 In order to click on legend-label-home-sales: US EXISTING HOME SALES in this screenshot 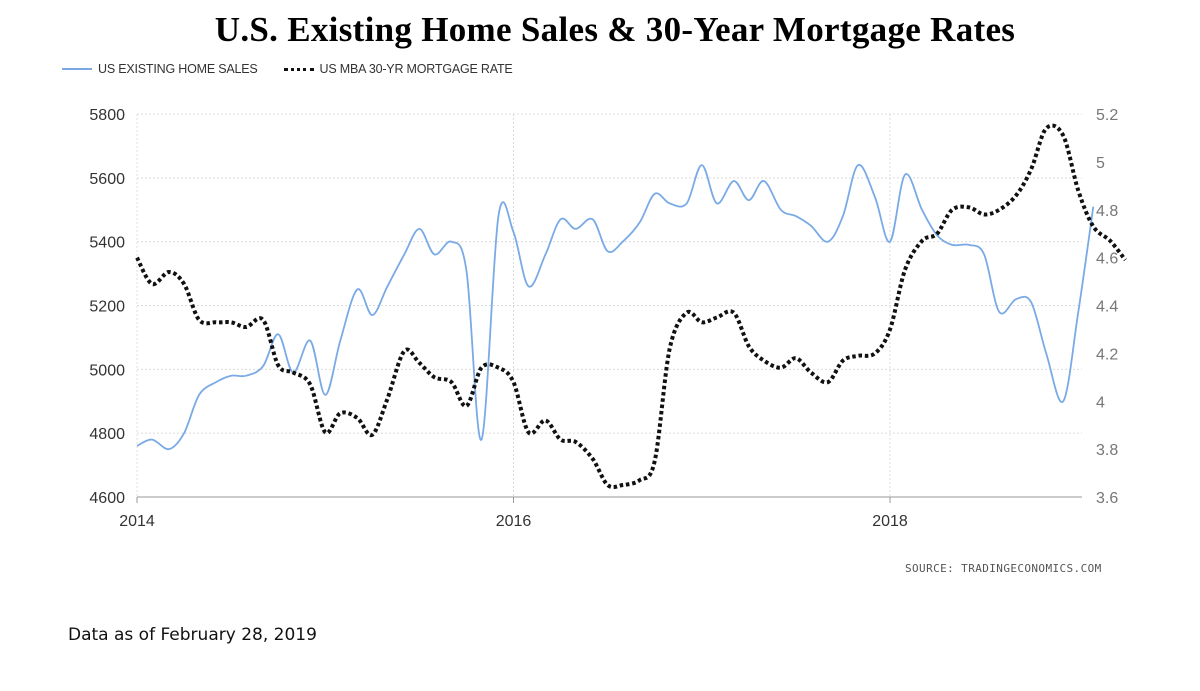, I will do `click(178, 69)`.